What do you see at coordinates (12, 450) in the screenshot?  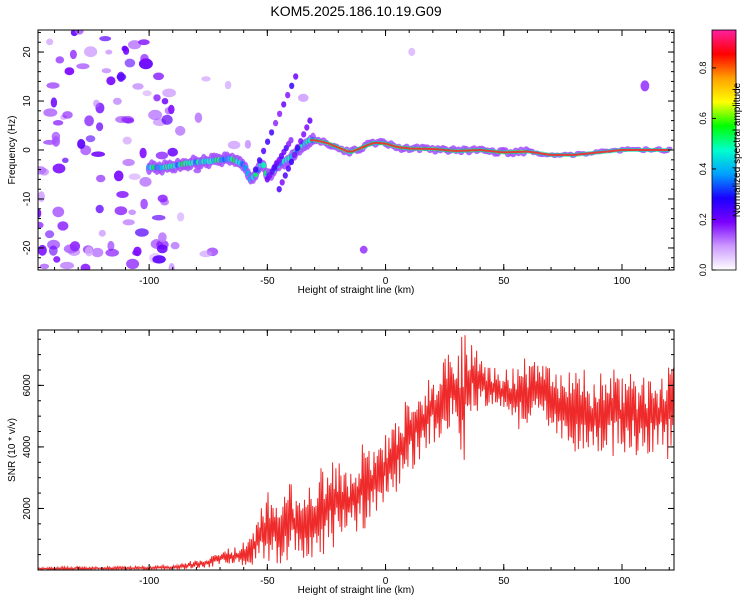 I see `snr-y-axis-label: SNR (10 * v/v)` at bounding box center [12, 450].